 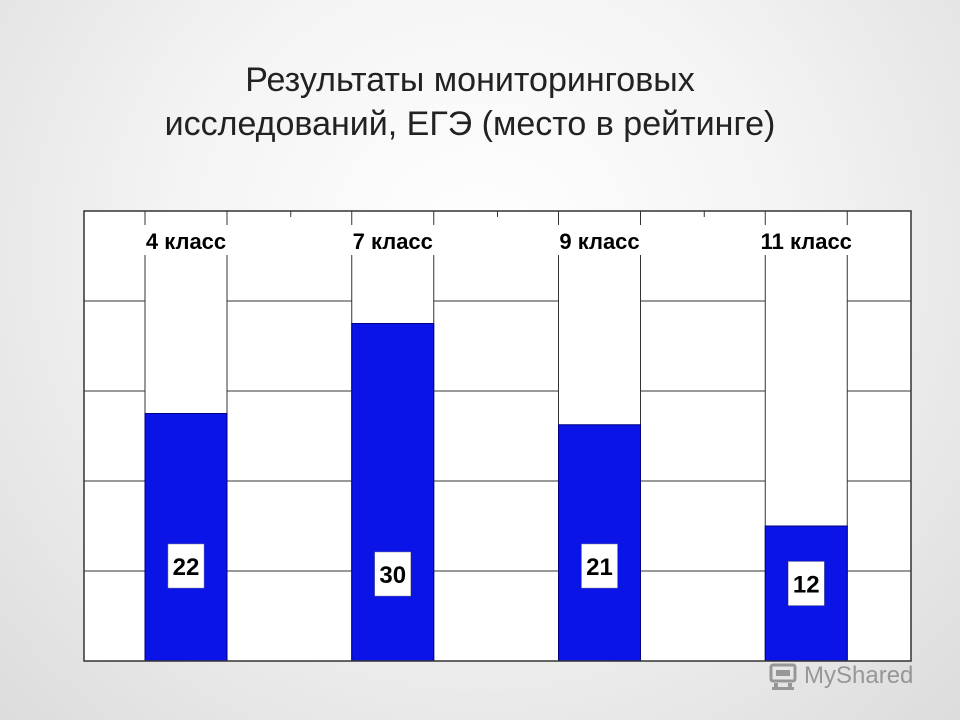 I want to click on category-label: 11 класс, so click(x=806, y=241).